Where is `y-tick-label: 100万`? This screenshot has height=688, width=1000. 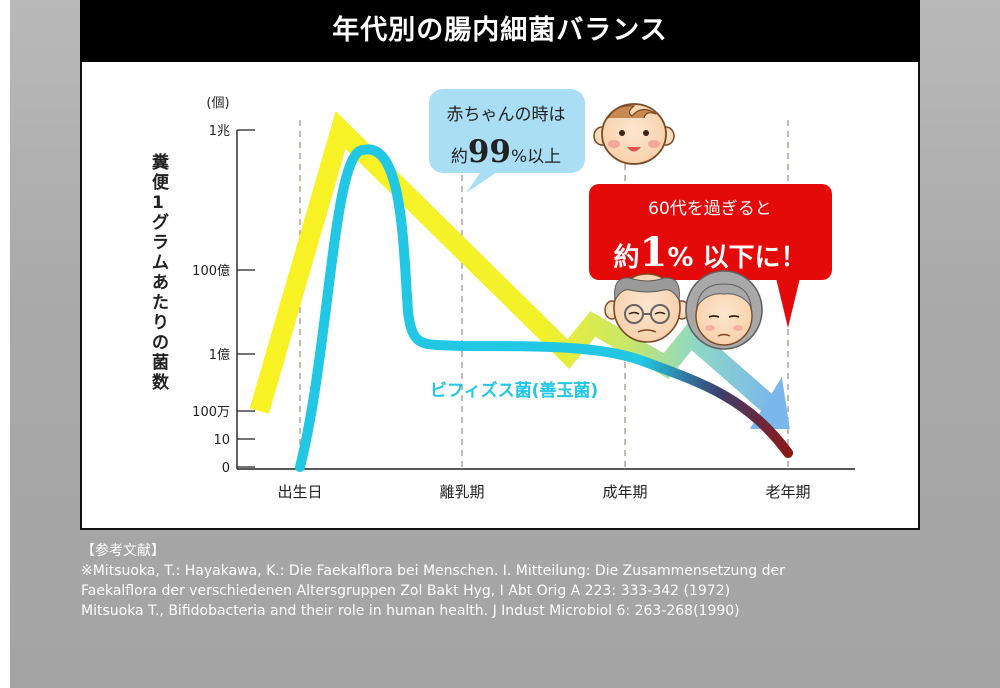
y-tick-label: 100万 is located at coordinates (211, 412).